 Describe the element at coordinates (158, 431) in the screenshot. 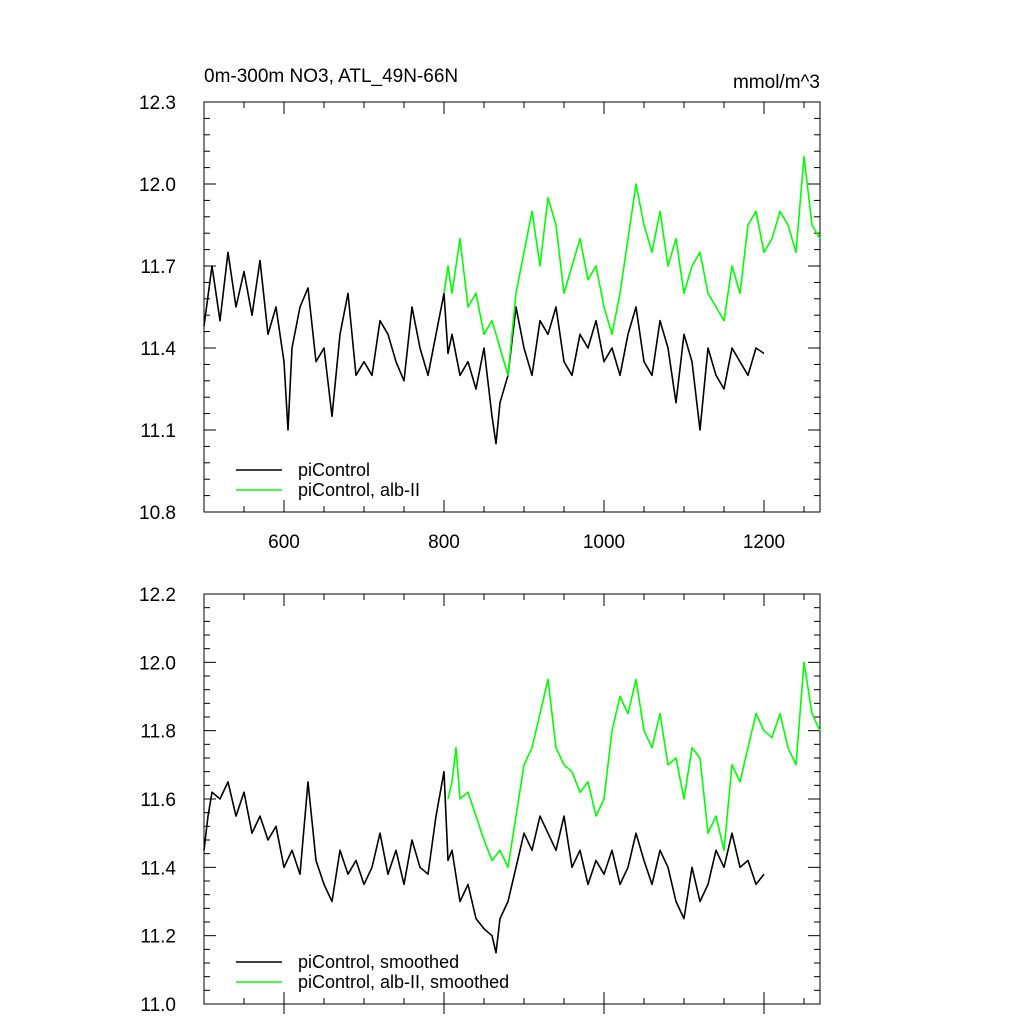

I see `y-tick-label: 11.1` at that location.